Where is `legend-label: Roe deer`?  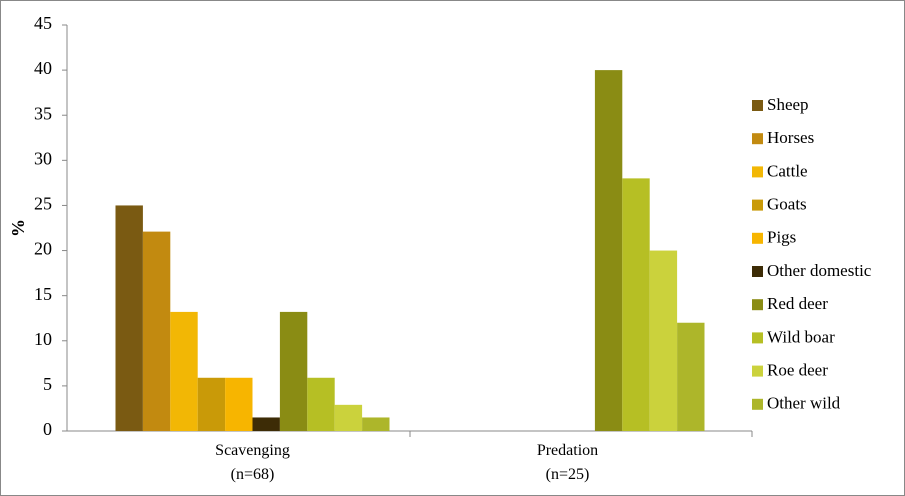
legend-label: Roe deer is located at coordinates (797, 370).